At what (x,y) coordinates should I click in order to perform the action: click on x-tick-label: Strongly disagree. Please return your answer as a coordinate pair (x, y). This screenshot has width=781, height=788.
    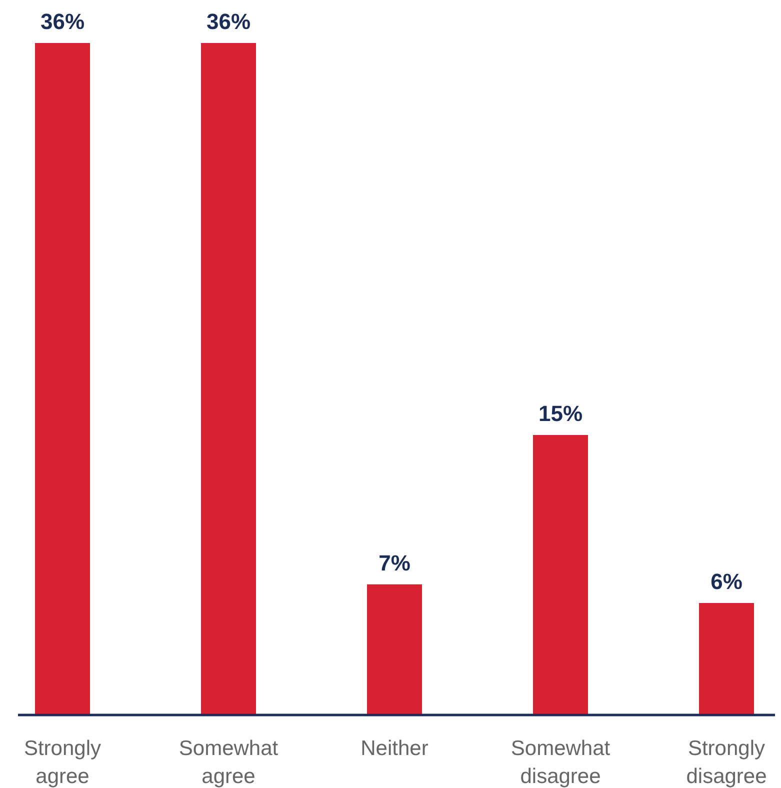
    Looking at the image, I should click on (726, 762).